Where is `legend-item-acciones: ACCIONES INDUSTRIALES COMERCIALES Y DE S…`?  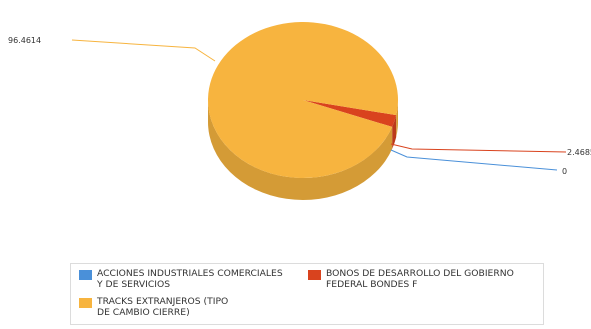
legend-item-acciones: ACCIONES INDUSTRIALES COMERCIALES Y DE S… is located at coordinates (181, 279).